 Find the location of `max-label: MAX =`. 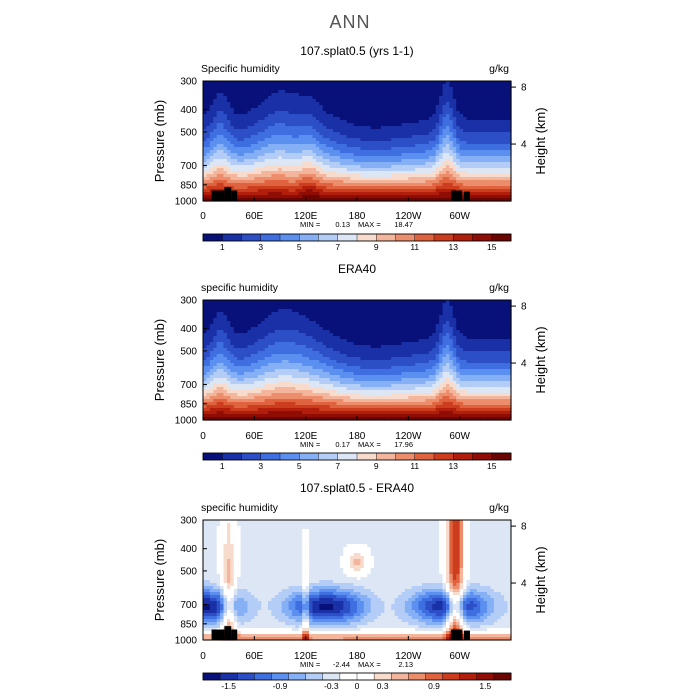

max-label: MAX = is located at coordinates (369, 224).